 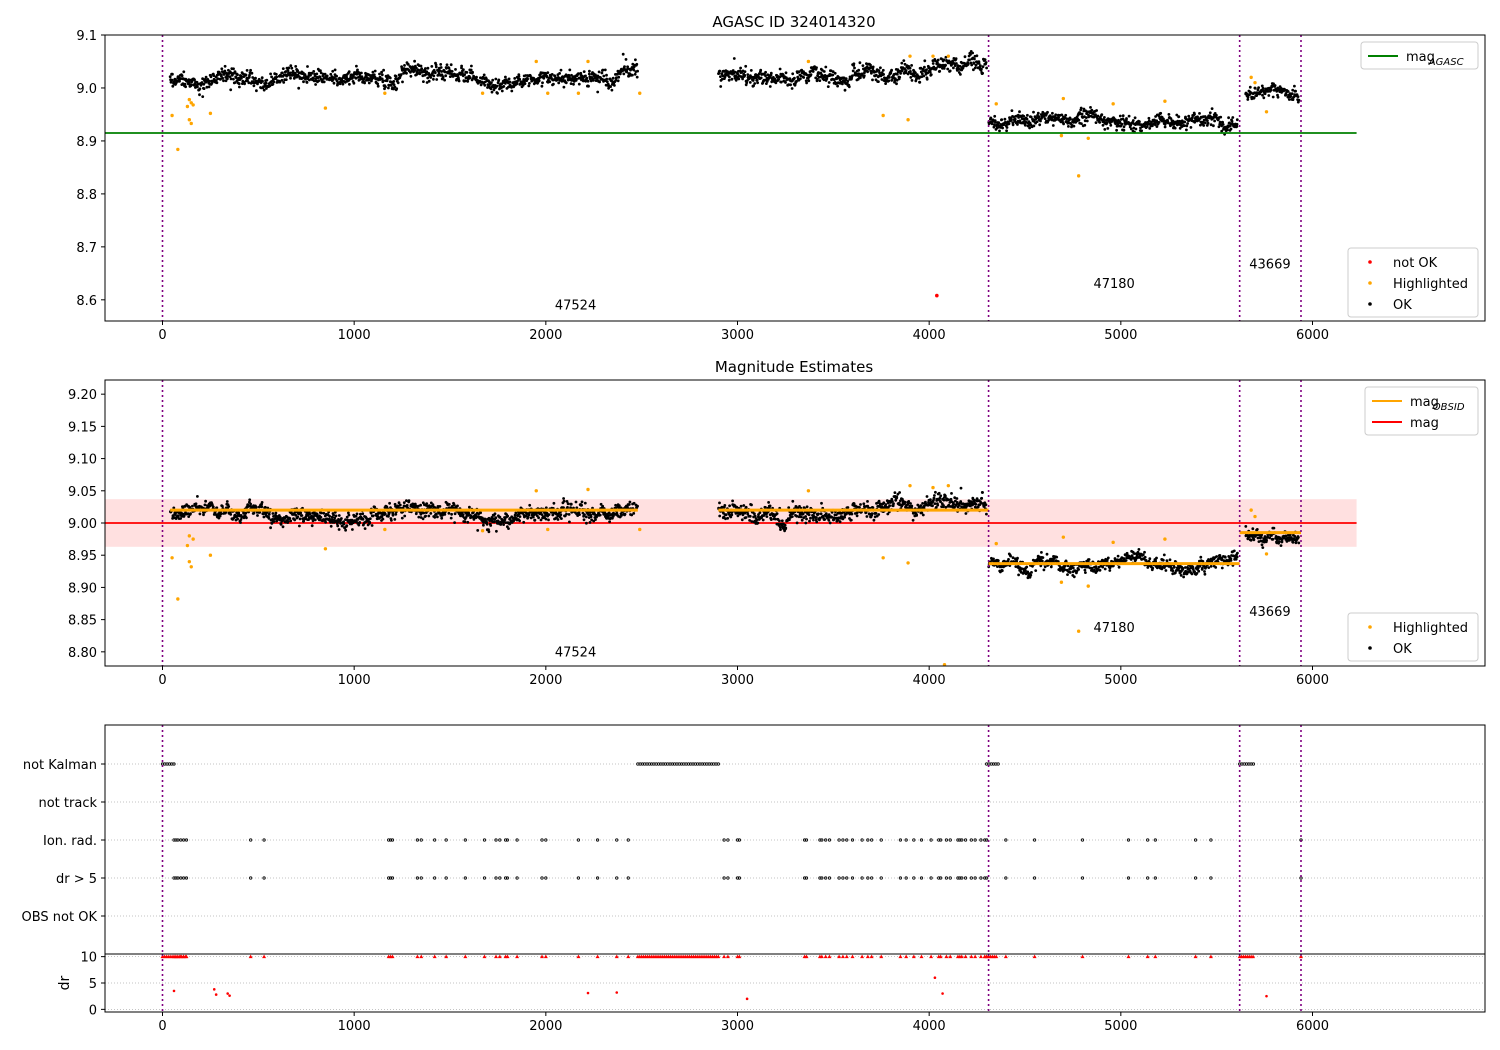 What do you see at coordinates (929, 335) in the screenshot?
I see `panel1-xtick-label: 4000` at bounding box center [929, 335].